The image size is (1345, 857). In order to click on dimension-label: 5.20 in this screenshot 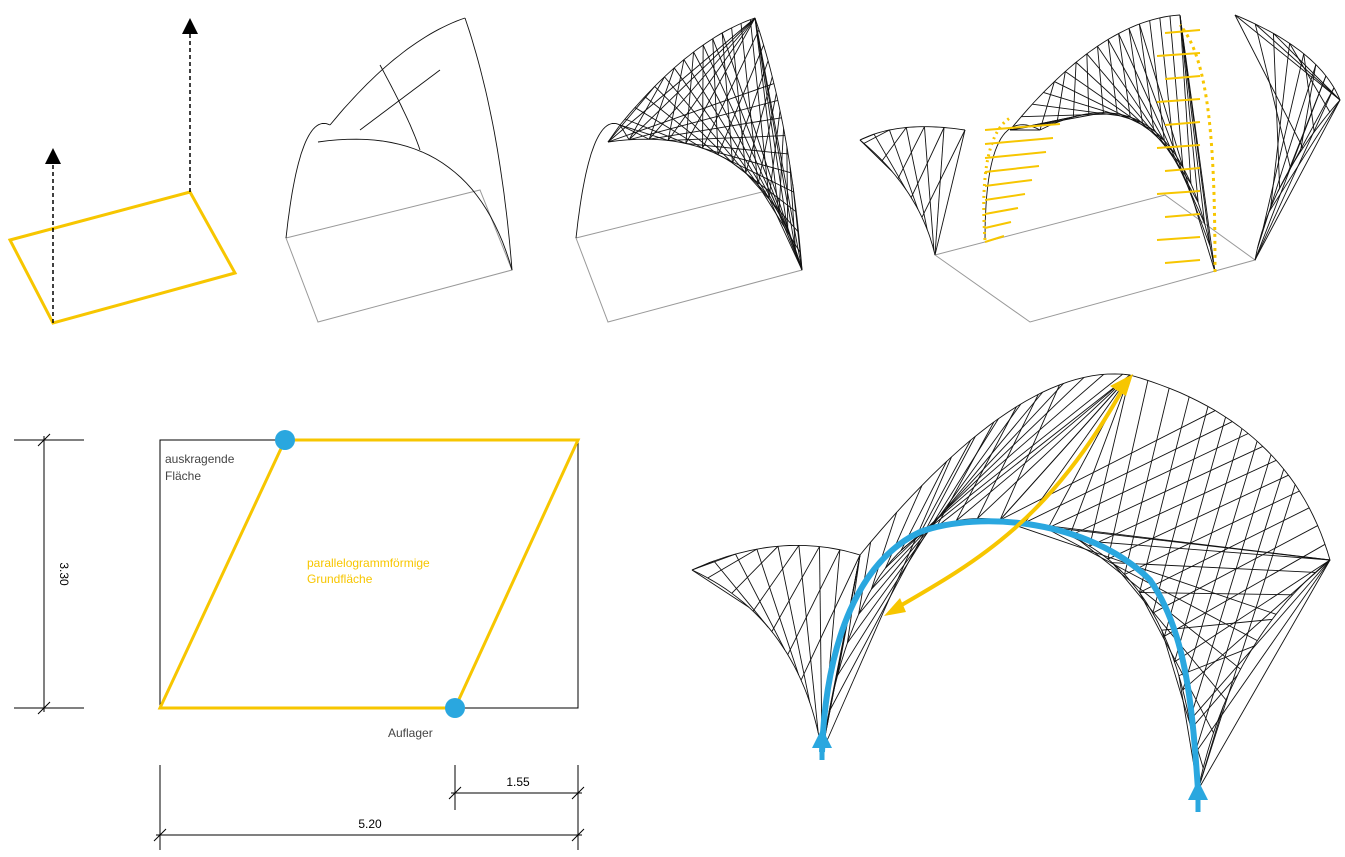, I will do `click(370, 824)`.